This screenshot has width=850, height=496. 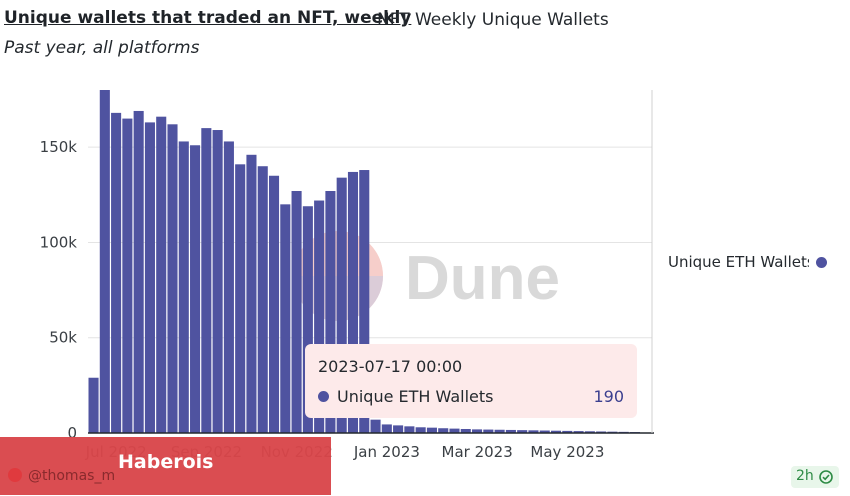 I want to click on y-tick-label-3: 150k, so click(x=59, y=147).